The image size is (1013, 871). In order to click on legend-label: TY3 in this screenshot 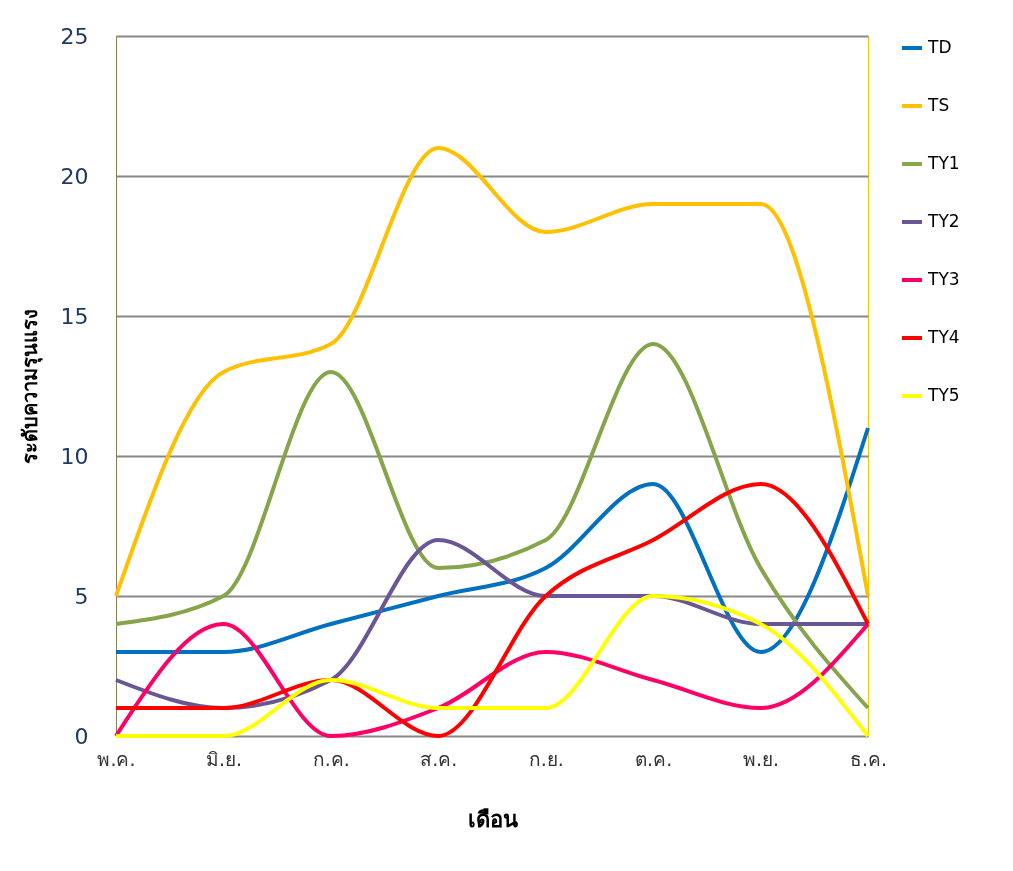, I will do `click(943, 279)`.